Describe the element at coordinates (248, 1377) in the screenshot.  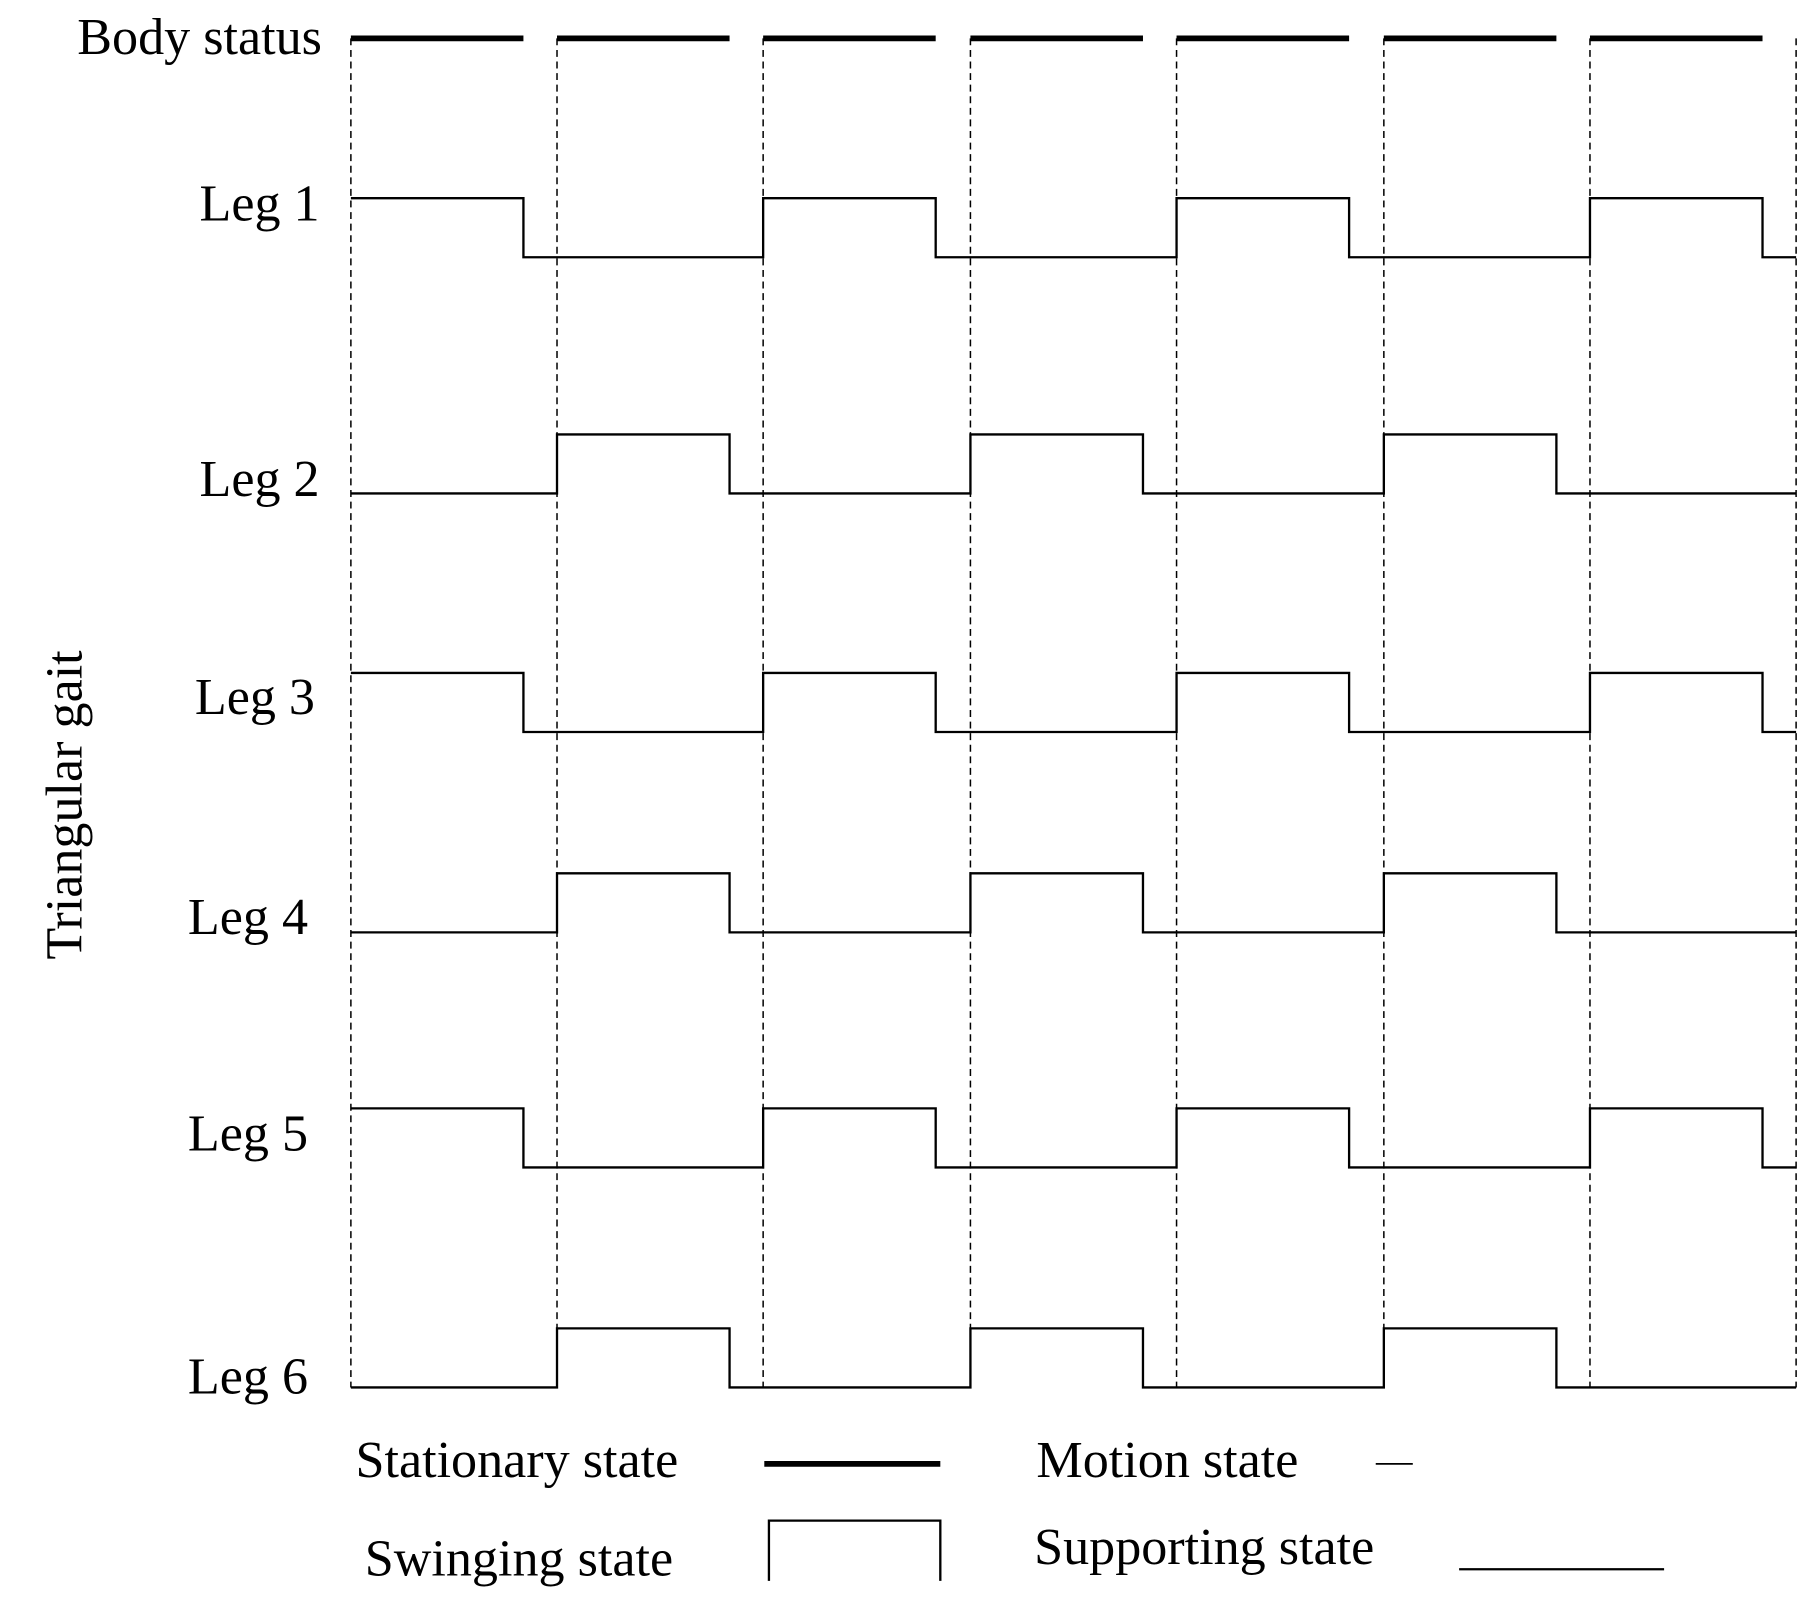
I see `leg-label: Leg 6` at that location.